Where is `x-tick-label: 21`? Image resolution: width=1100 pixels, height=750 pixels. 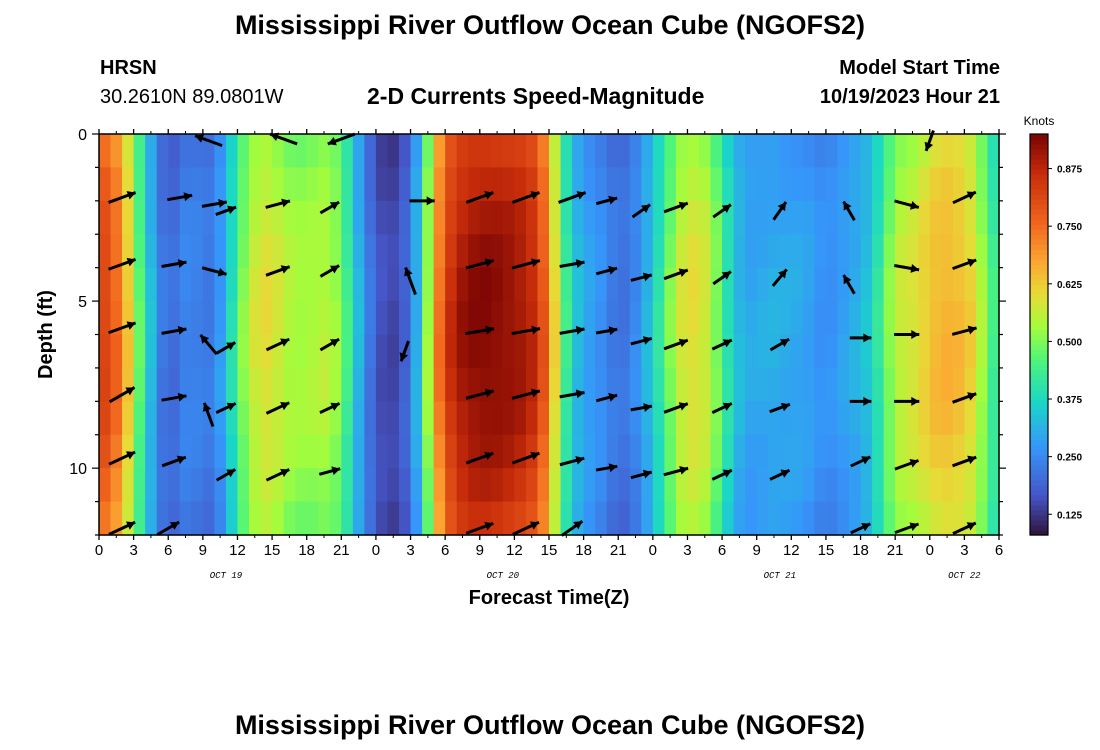
x-tick-label: 21 is located at coordinates (895, 550).